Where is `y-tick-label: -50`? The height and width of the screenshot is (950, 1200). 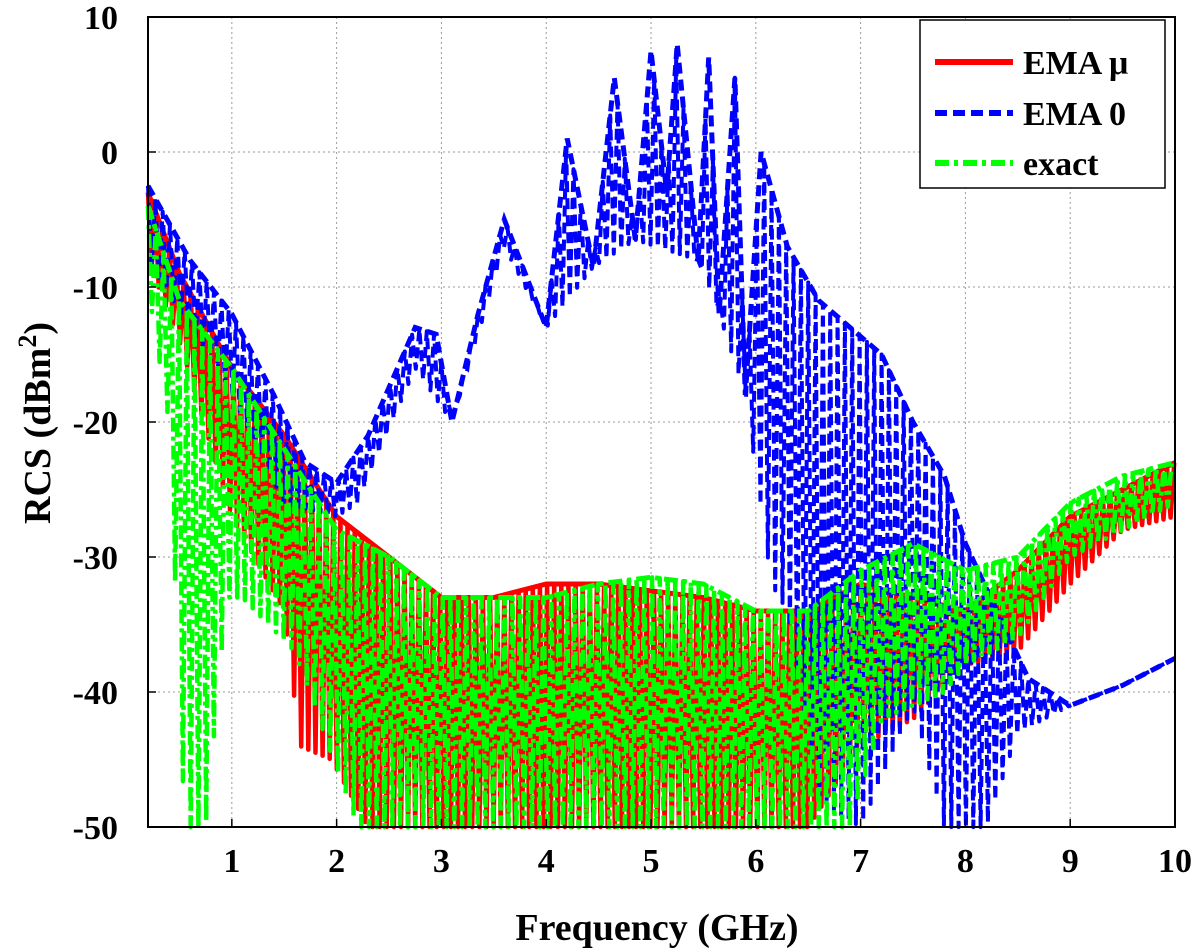 y-tick-label: -50 is located at coordinates (95, 828).